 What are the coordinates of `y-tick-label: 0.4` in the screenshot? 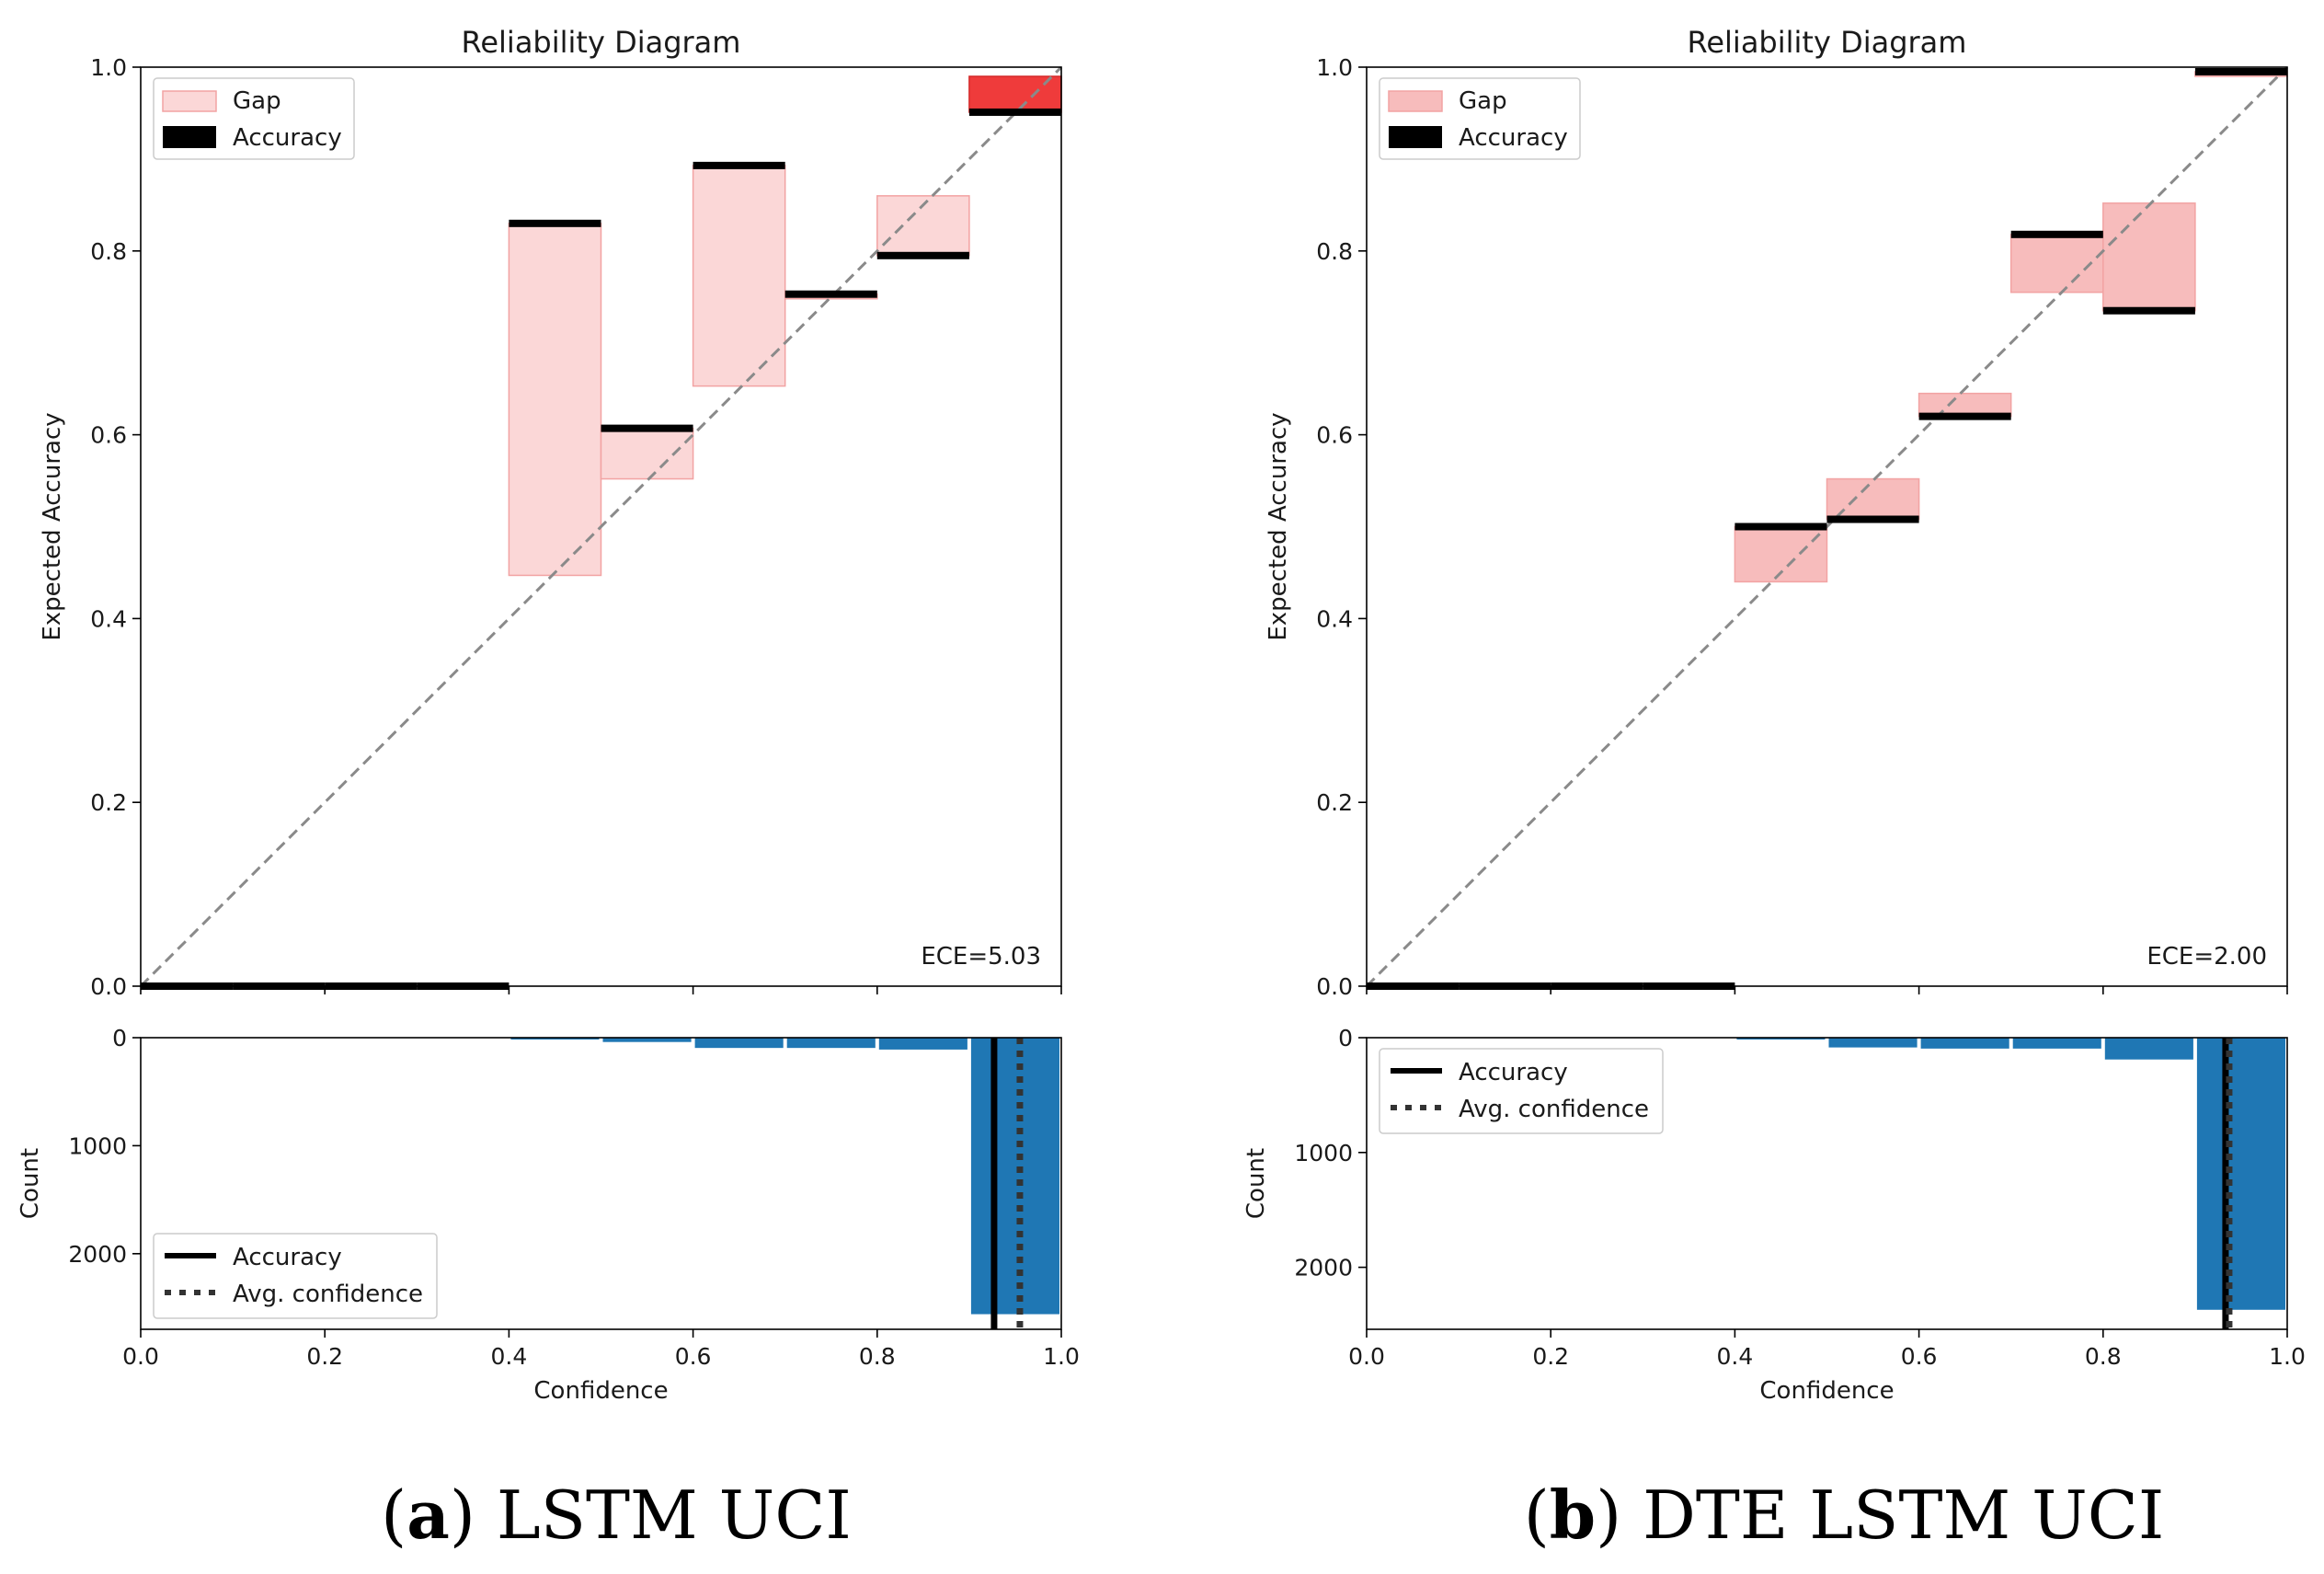 It's located at (1334, 618).